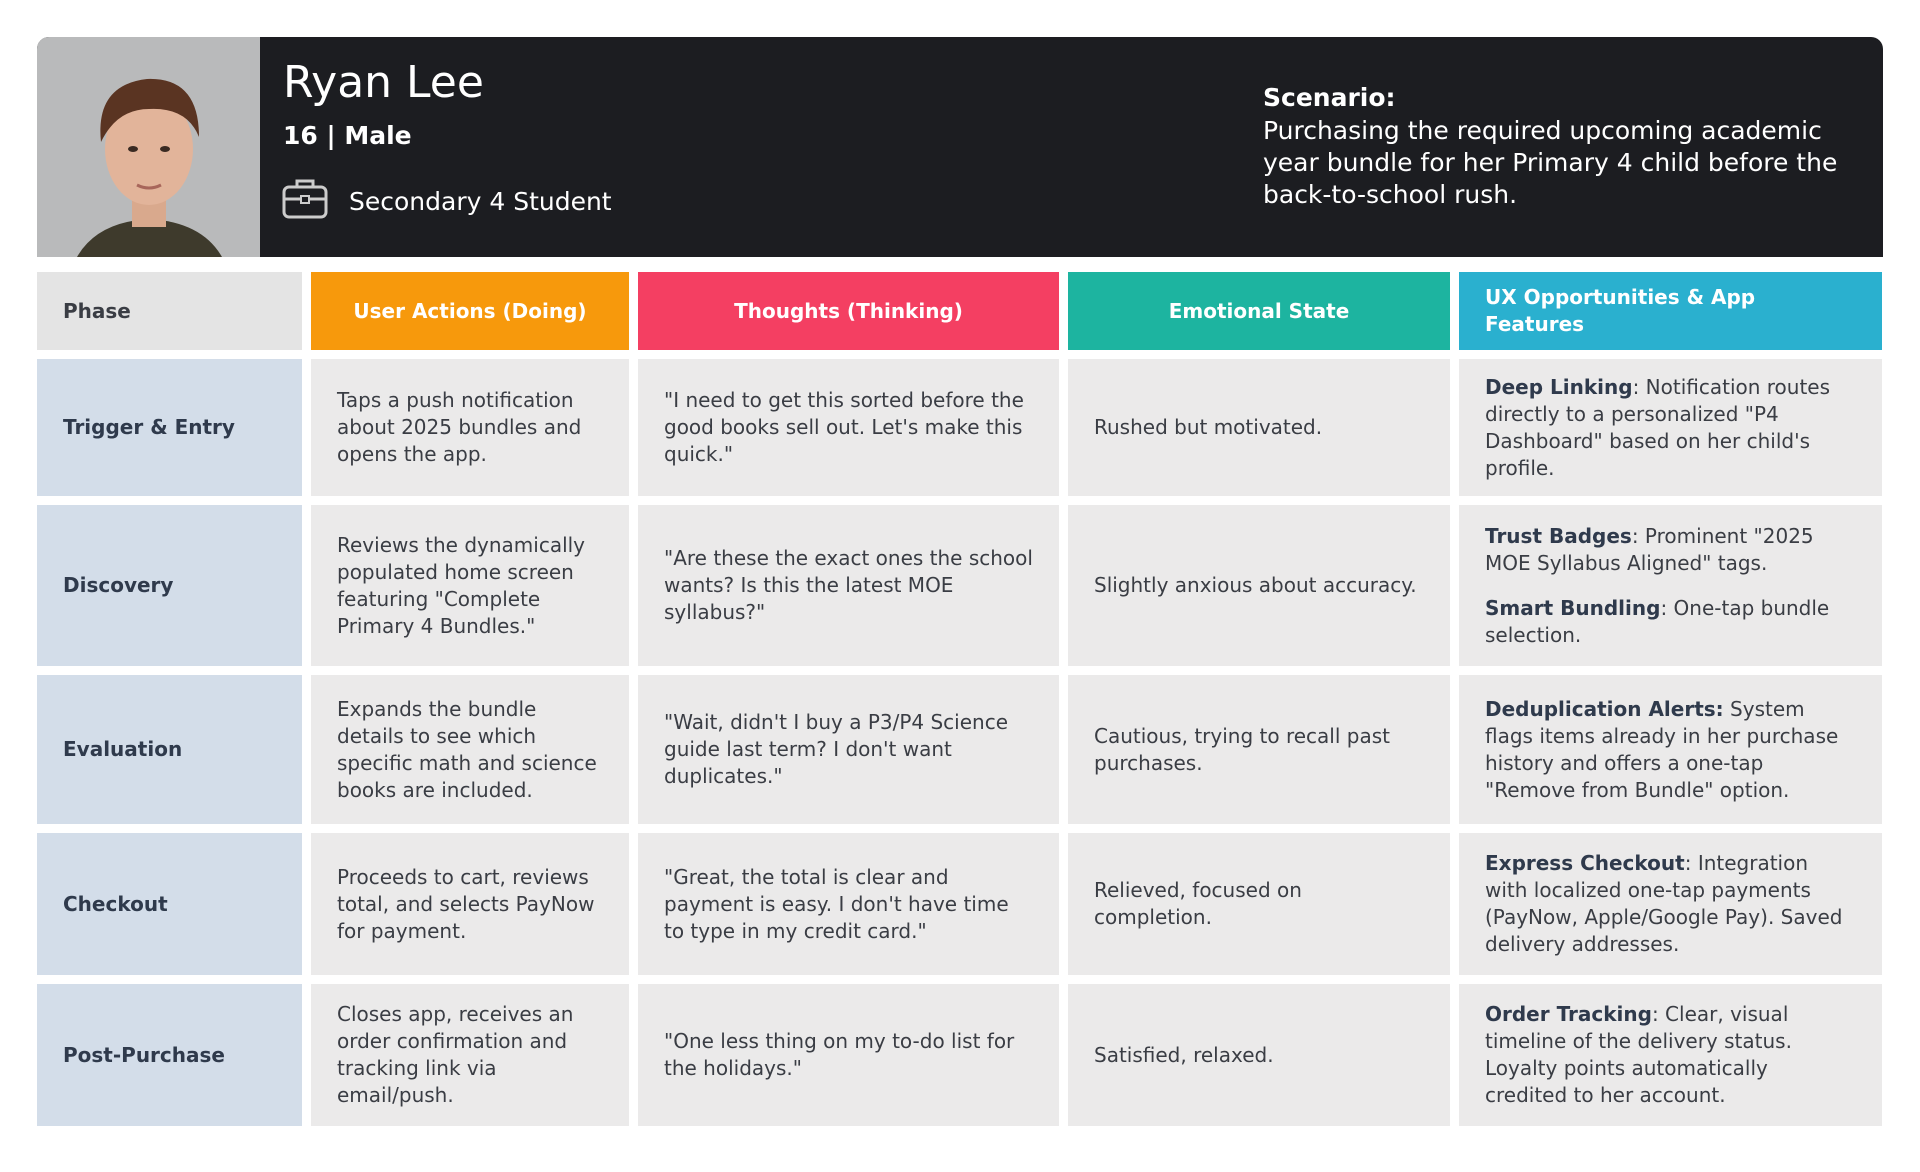  I want to click on phase-cell: Discovery, so click(169, 585).